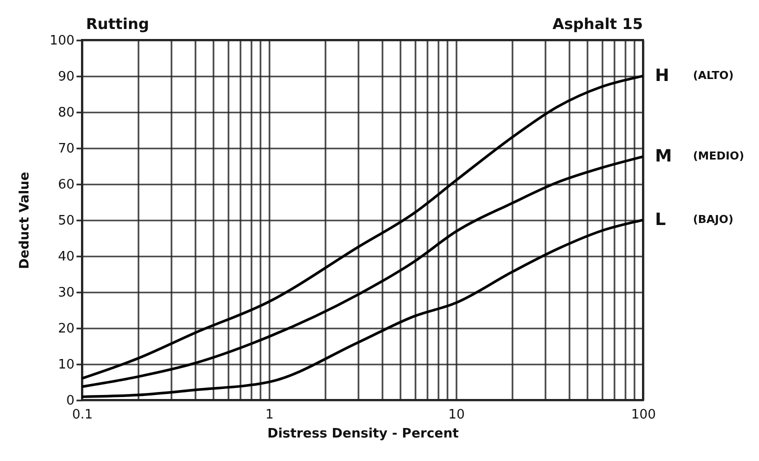  Describe the element at coordinates (643, 415) in the screenshot. I see `x-tick-label: 100` at that location.